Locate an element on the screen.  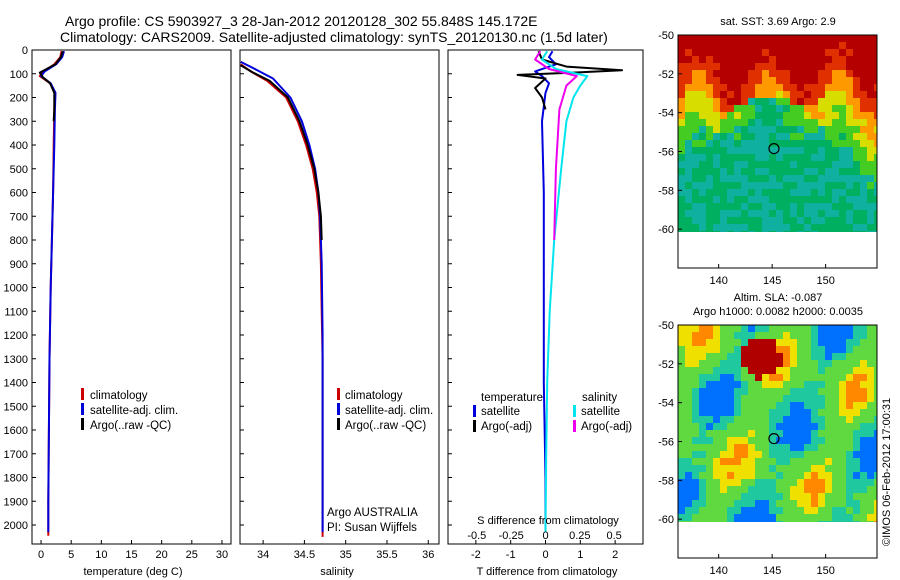
series-line-temperature-argo-adj- is located at coordinates (570, 80).